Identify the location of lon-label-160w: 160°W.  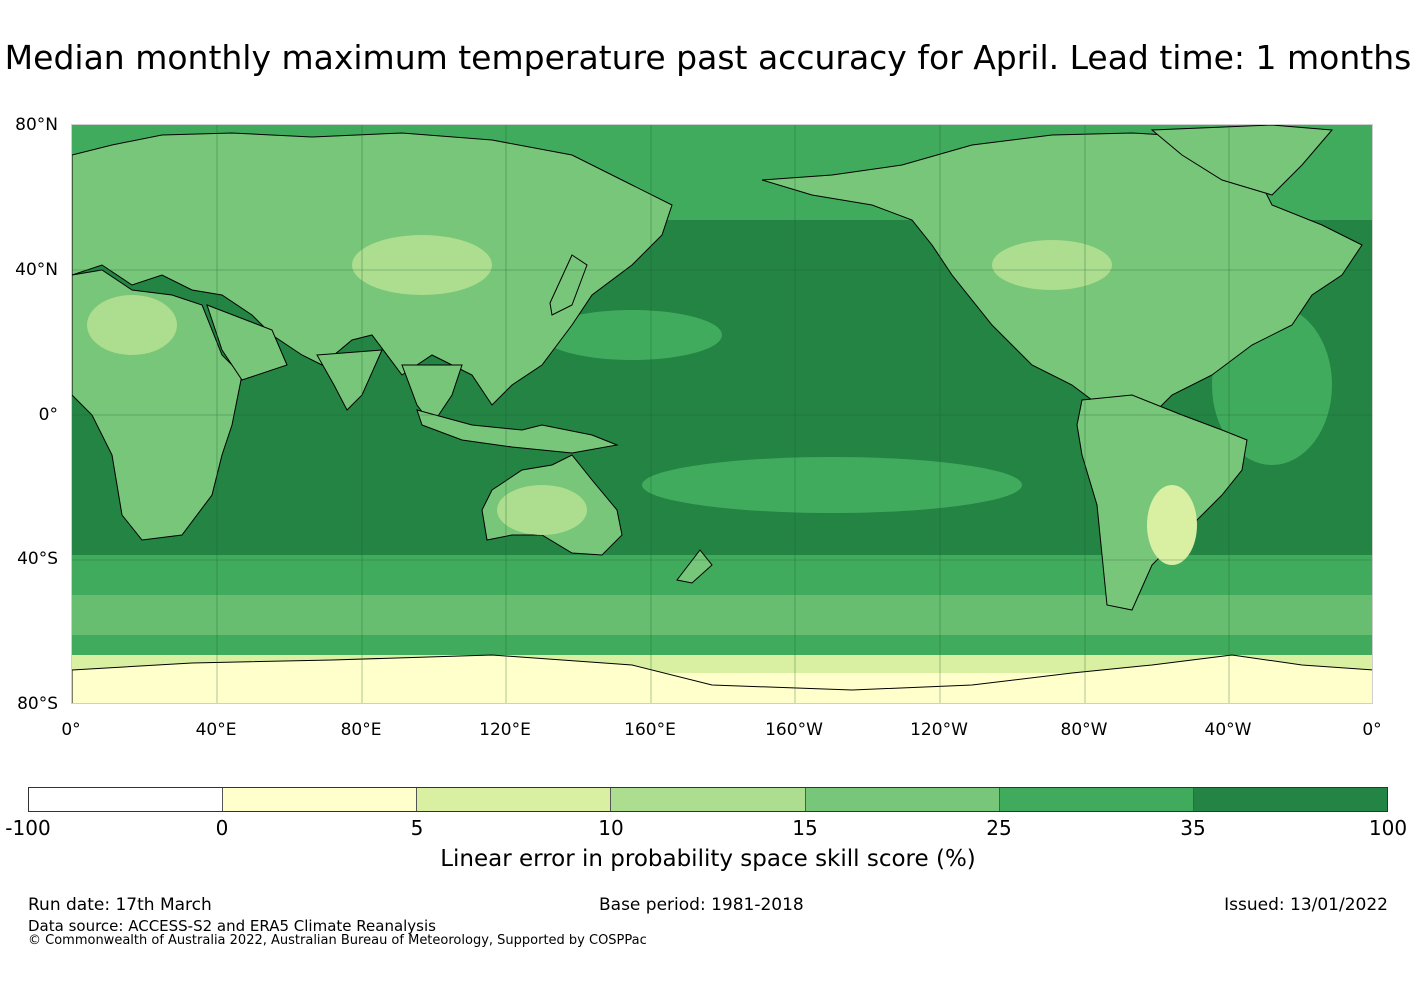
(794, 730).